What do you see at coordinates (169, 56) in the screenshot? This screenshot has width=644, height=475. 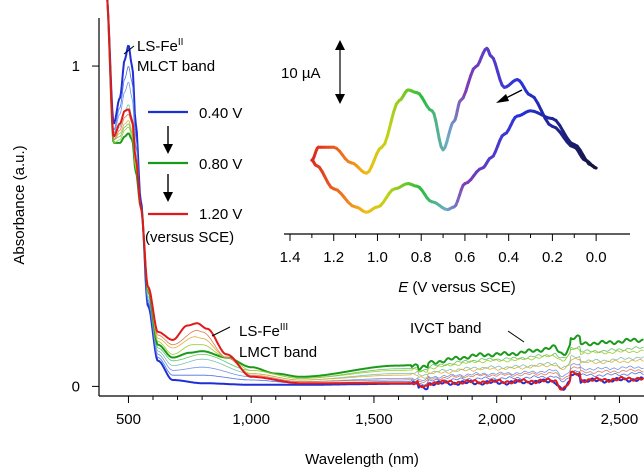 I see `mlct-annotation: LS-FeII MLCT band` at bounding box center [169, 56].